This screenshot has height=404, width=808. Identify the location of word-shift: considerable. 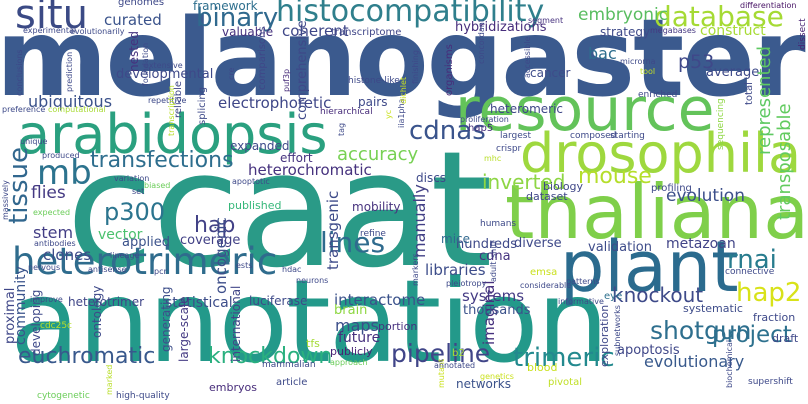
(546, 285).